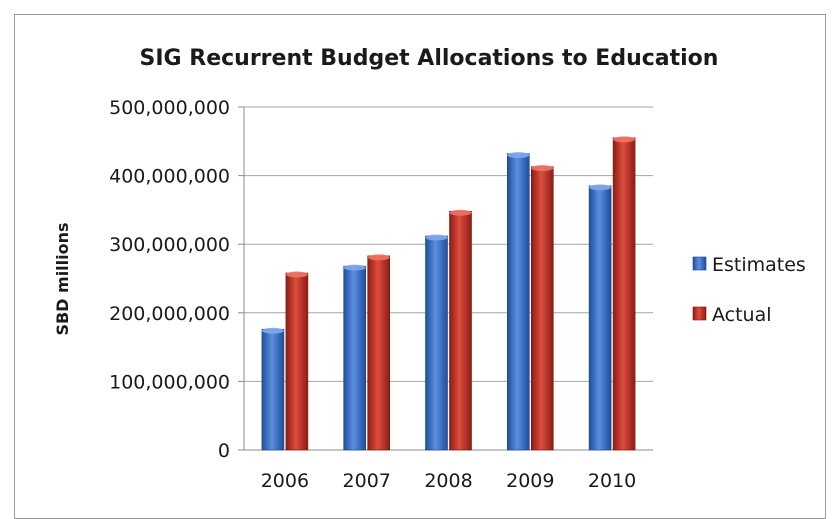 Image resolution: width=834 pixels, height=519 pixels. What do you see at coordinates (285, 481) in the screenshot?
I see `x-tick-label: 2006` at bounding box center [285, 481].